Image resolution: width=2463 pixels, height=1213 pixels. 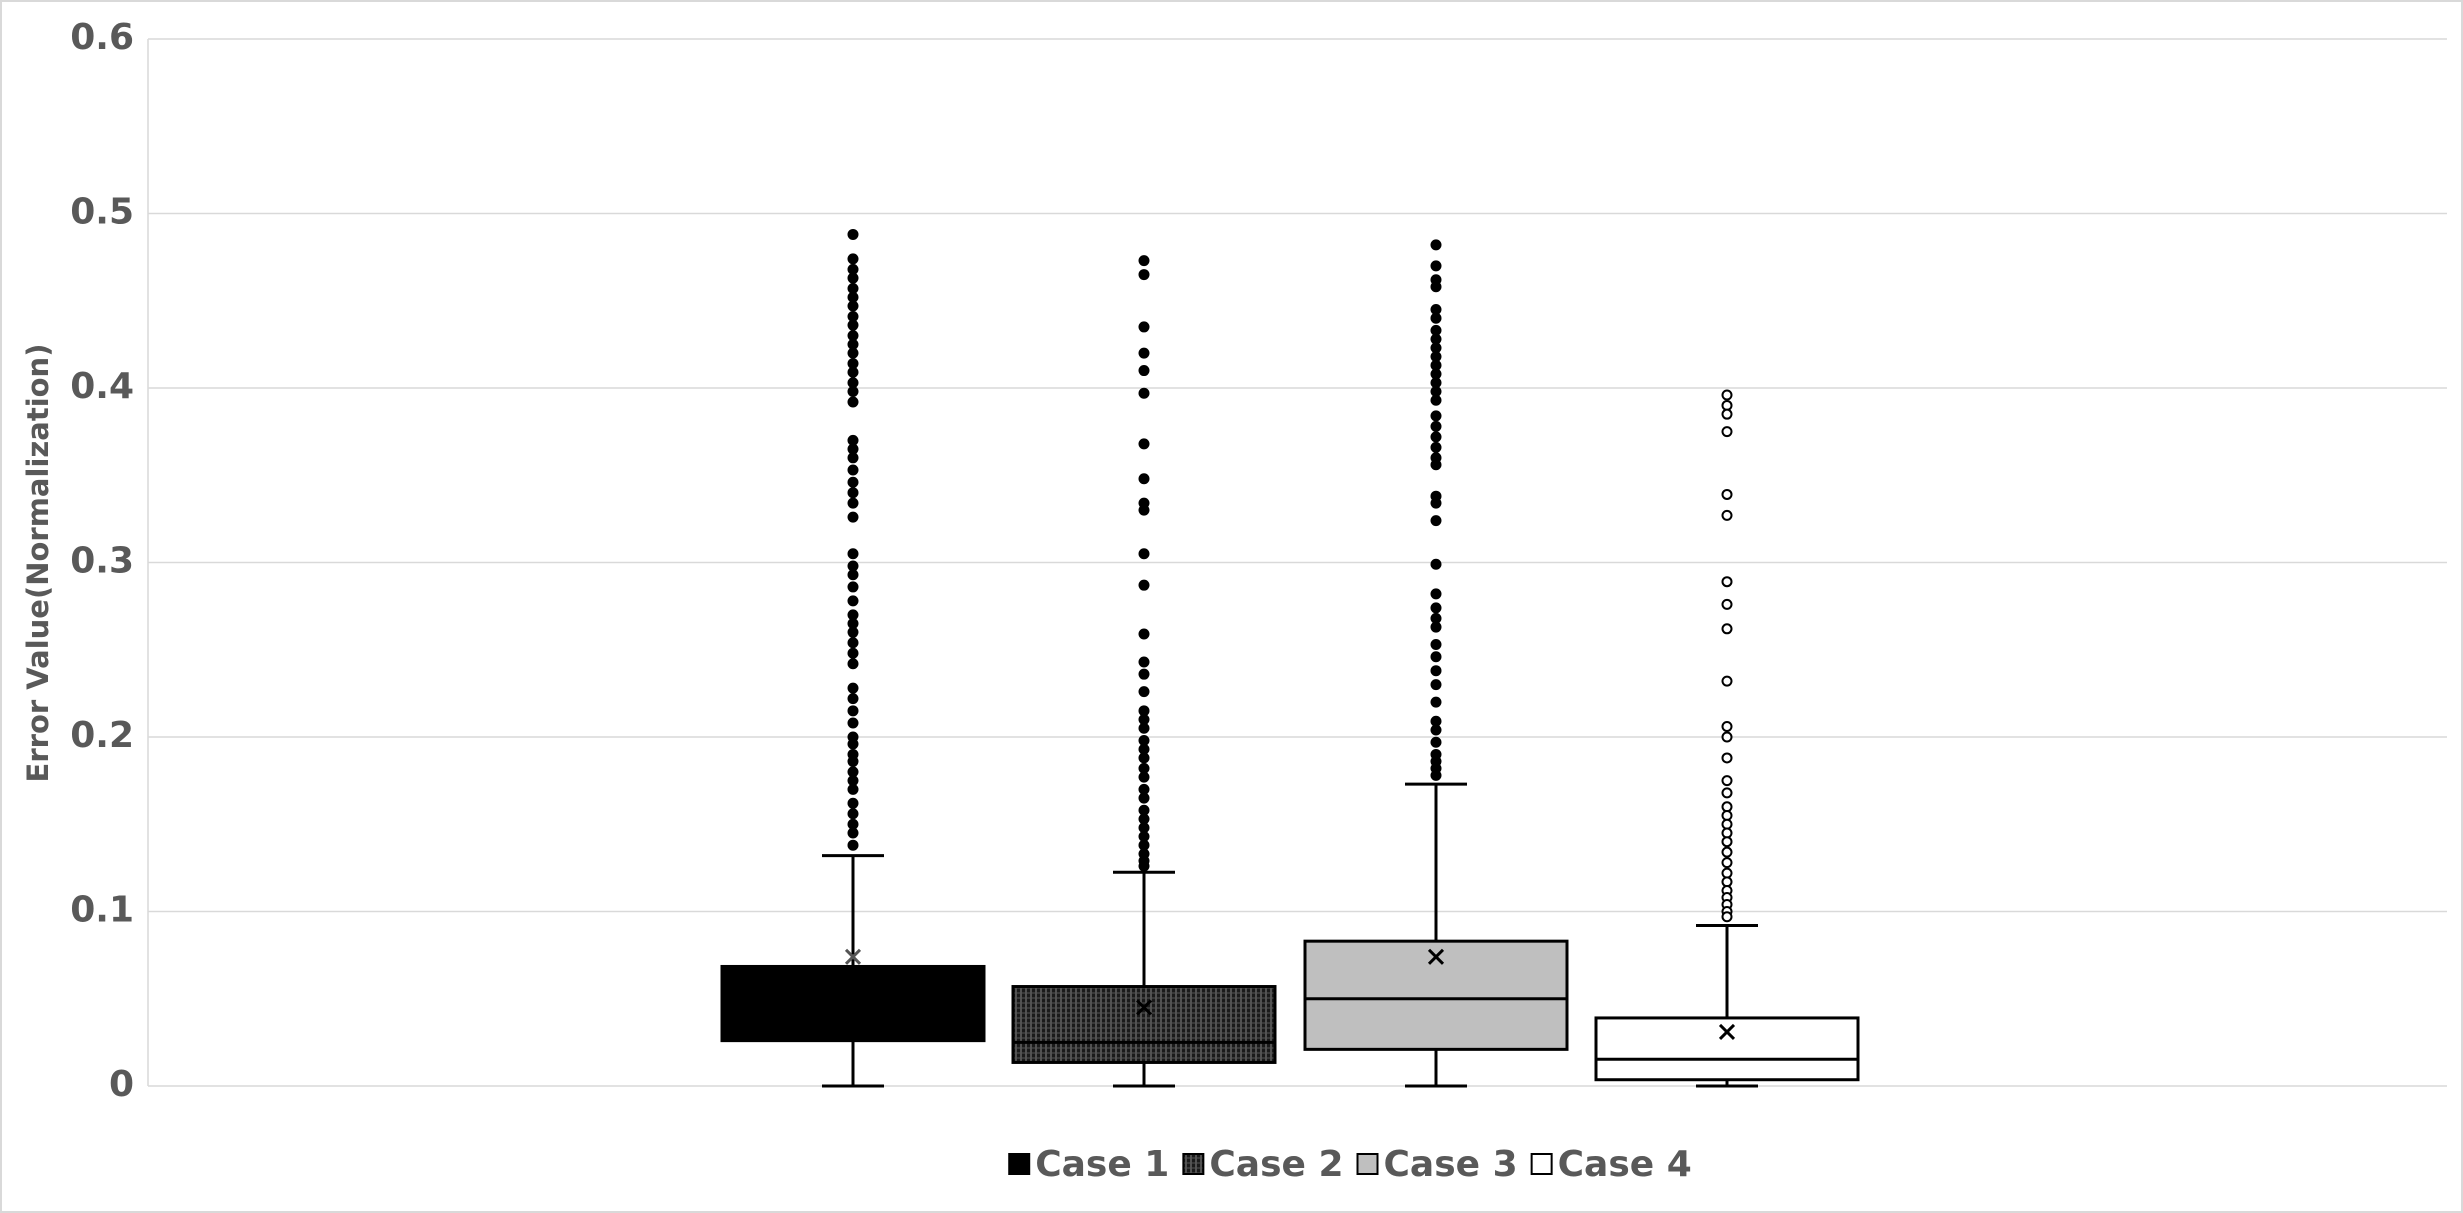 I want to click on y-tick-label: 0.4, so click(x=102, y=386).